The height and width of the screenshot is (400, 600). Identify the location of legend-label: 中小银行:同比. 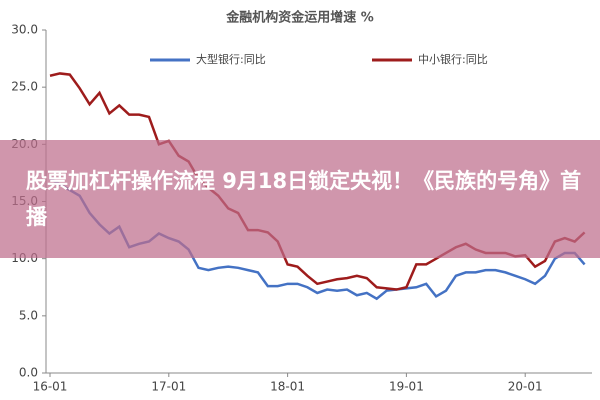
(453, 59).